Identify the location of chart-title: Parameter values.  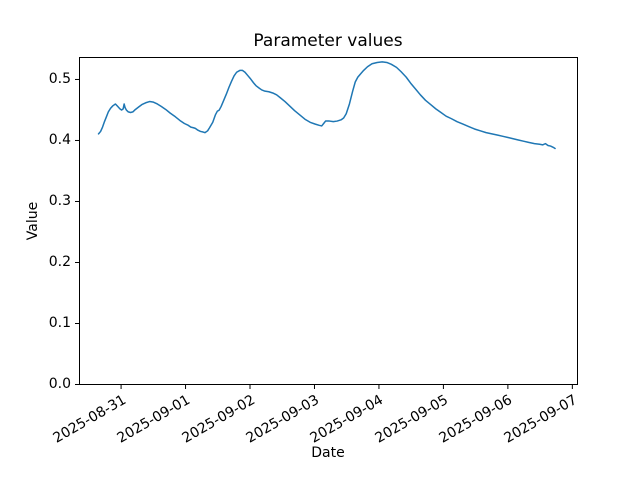
(328, 41).